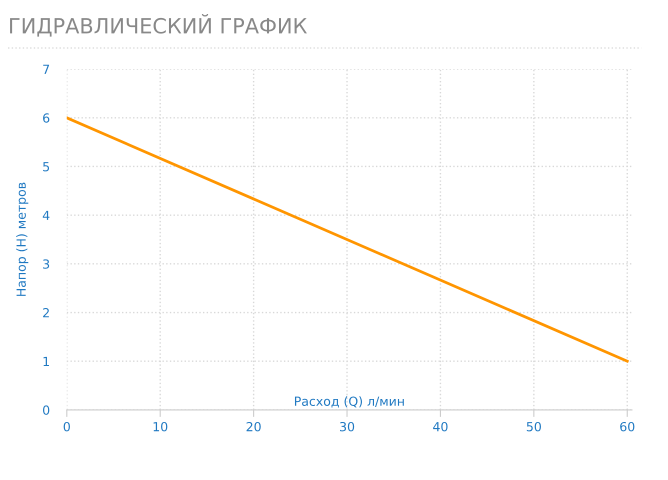 The height and width of the screenshot is (480, 668). I want to click on y-tick-label: 1, so click(46, 361).